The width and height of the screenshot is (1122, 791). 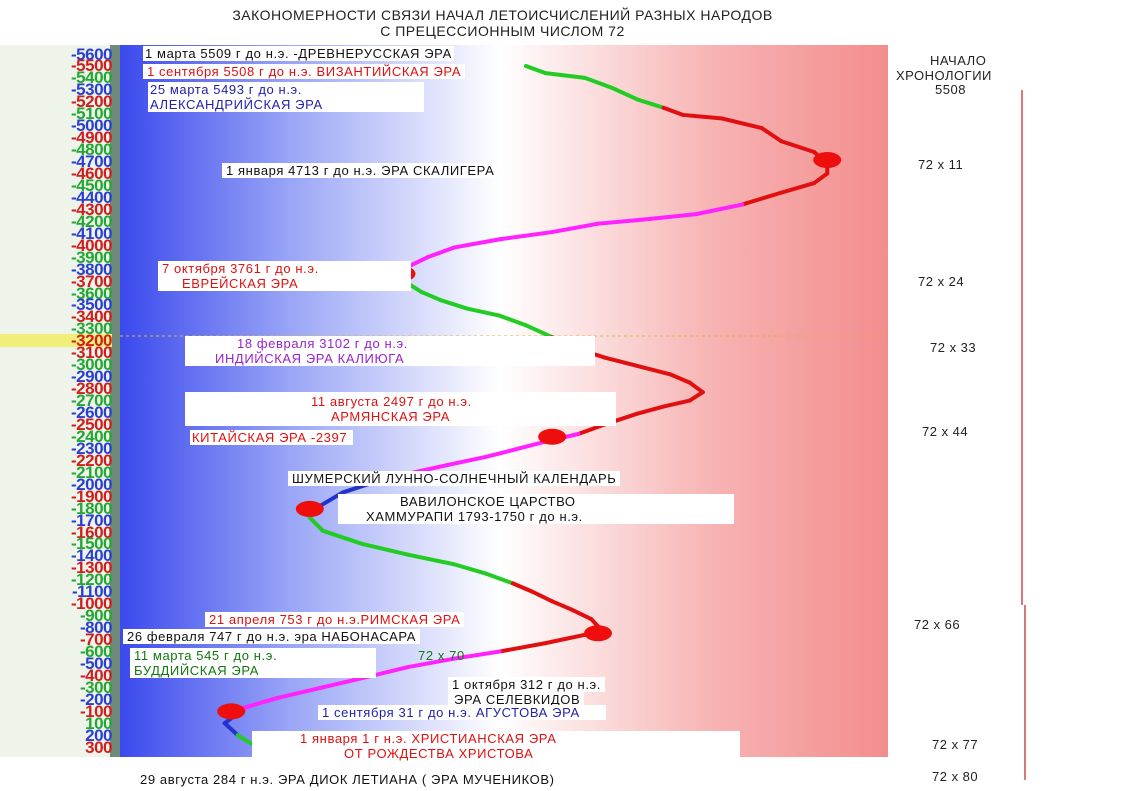 What do you see at coordinates (91, 401) in the screenshot?
I see `y-tick-label: -2700` at bounding box center [91, 401].